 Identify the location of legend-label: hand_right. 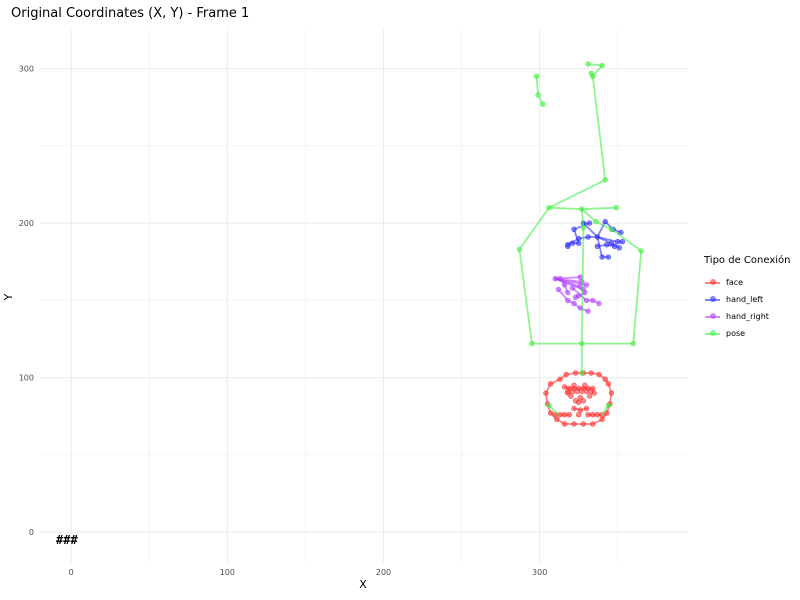
(747, 316).